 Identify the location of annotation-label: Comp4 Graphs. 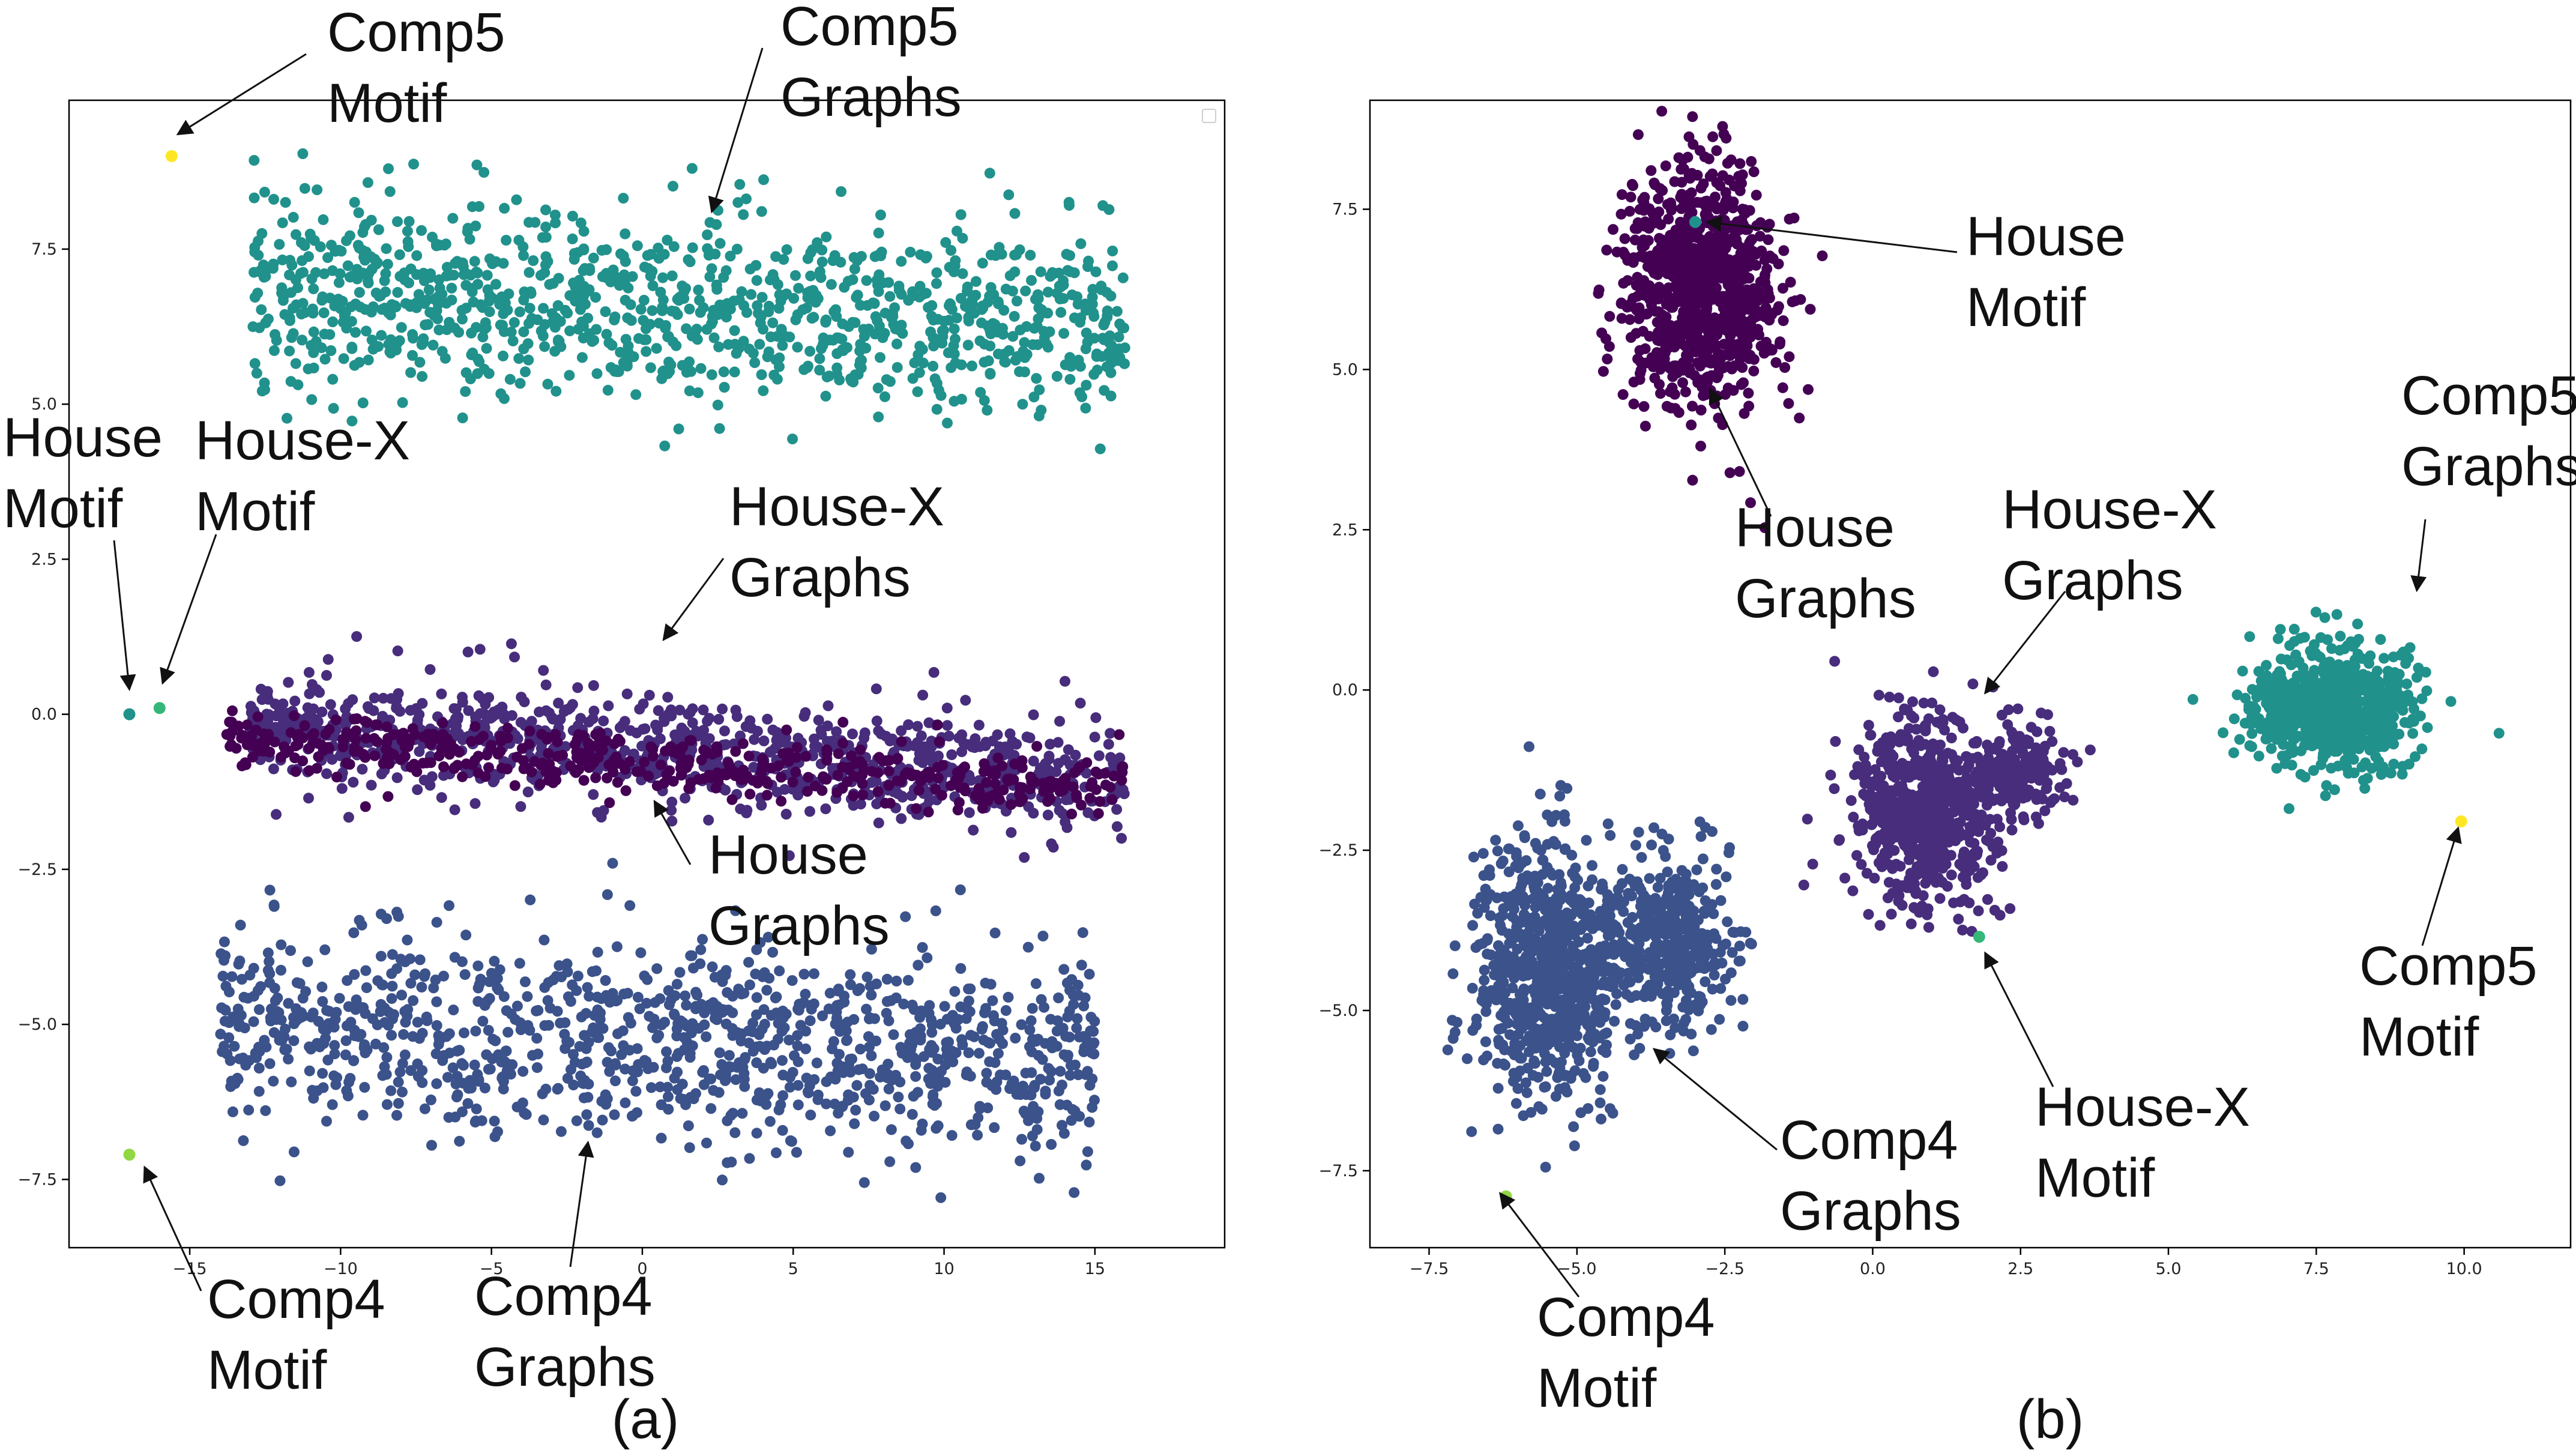
(565, 1332).